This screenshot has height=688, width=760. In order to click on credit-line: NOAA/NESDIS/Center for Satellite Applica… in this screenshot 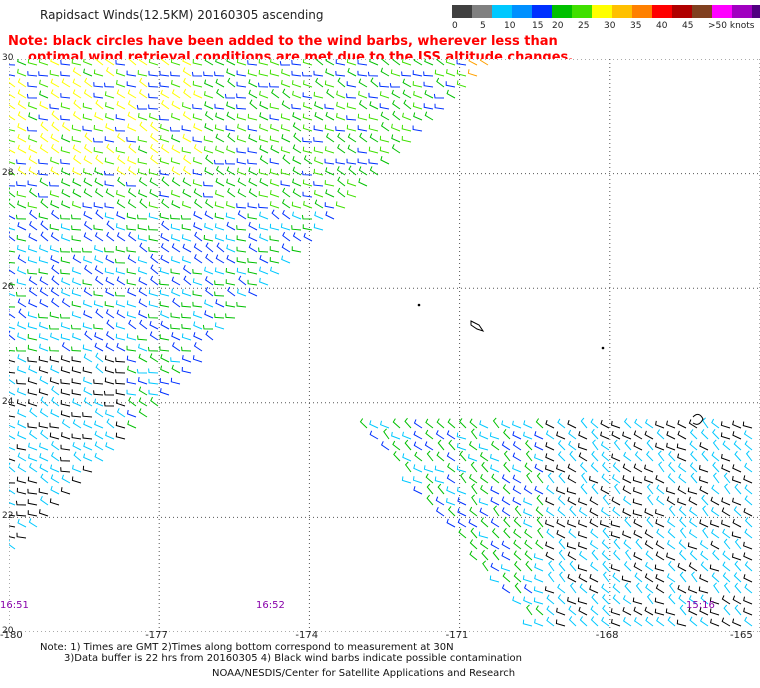, I will do `click(364, 673)`.